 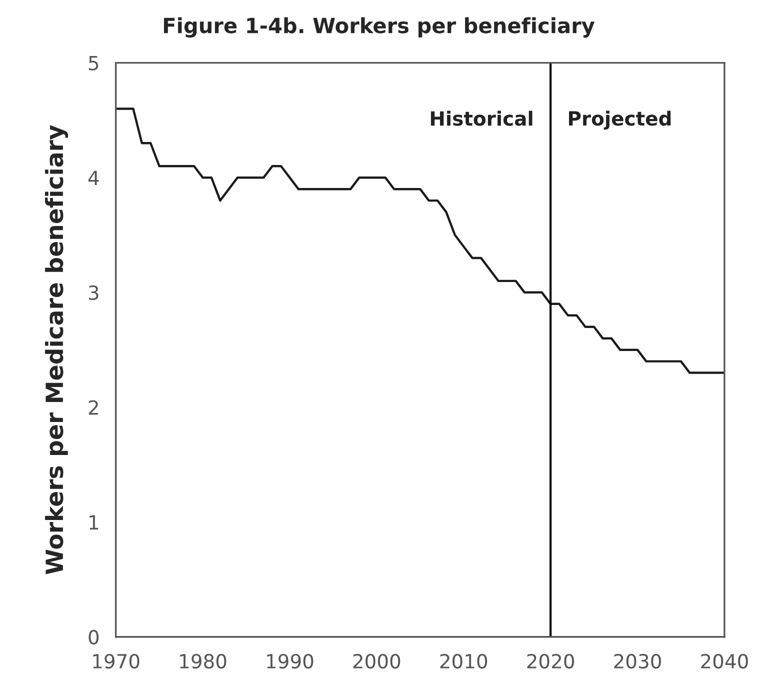 What do you see at coordinates (550, 661) in the screenshot?
I see `x-tick-label: 2020` at bounding box center [550, 661].